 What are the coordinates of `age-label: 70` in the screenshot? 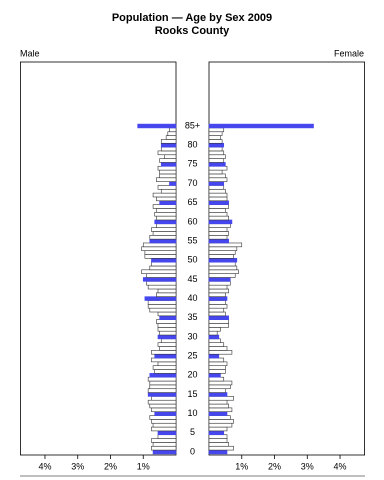 It's located at (192, 183).